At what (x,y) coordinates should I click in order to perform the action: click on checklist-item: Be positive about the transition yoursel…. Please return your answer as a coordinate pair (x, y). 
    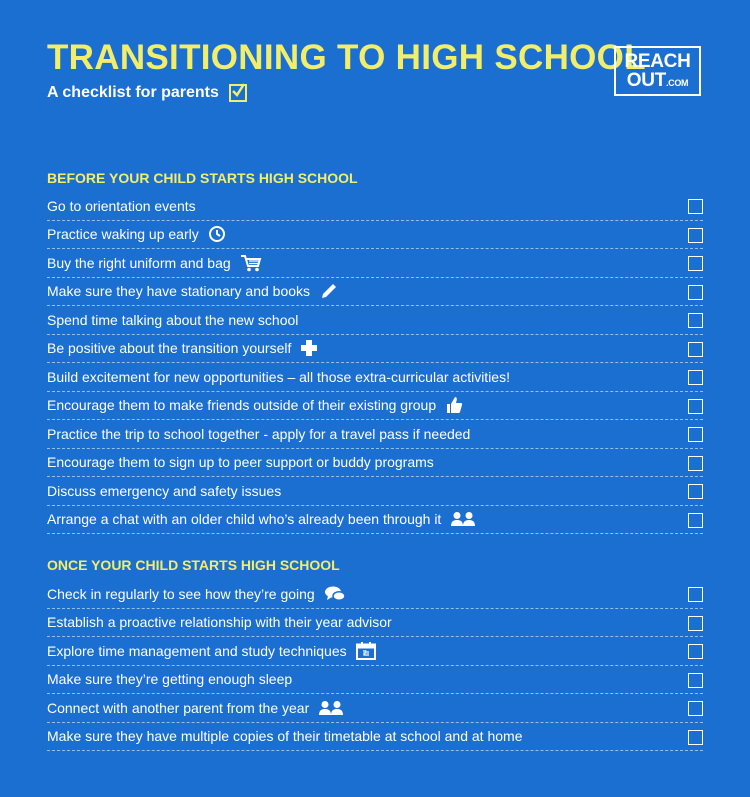
    Looking at the image, I should click on (375, 349).